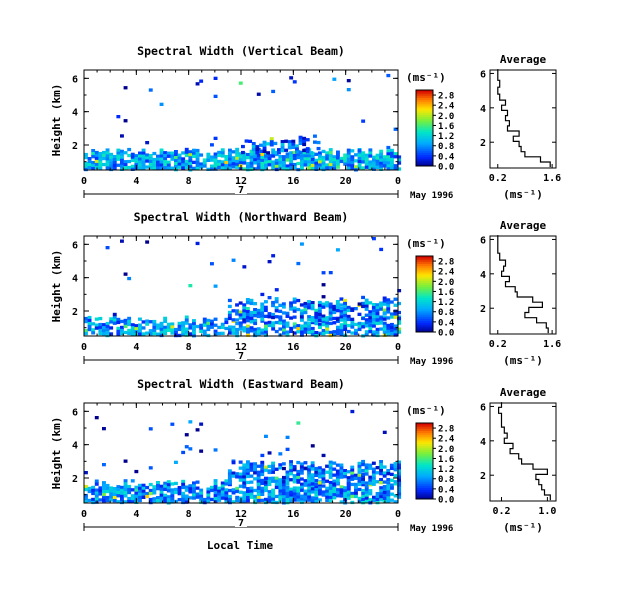 The height and width of the screenshot is (598, 617). What do you see at coordinates (523, 284) in the screenshot?
I see `profile-line` at bounding box center [523, 284].